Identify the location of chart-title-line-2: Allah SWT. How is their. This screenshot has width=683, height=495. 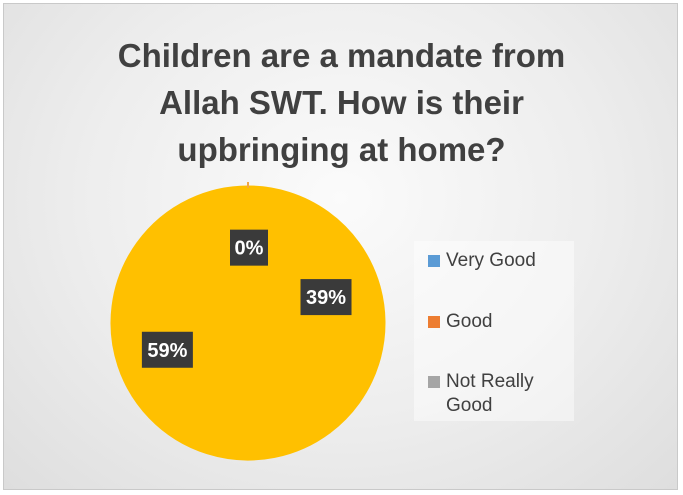
(341, 102).